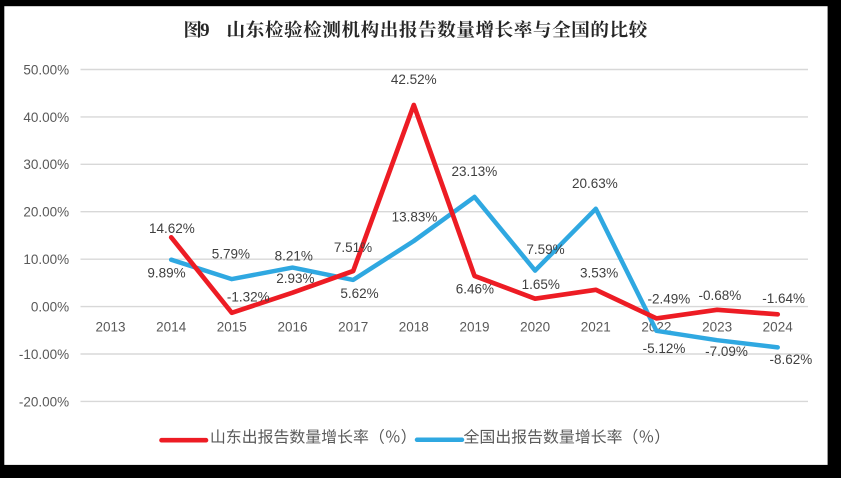  I want to click on svg-text: 8.21%, so click(294, 256).